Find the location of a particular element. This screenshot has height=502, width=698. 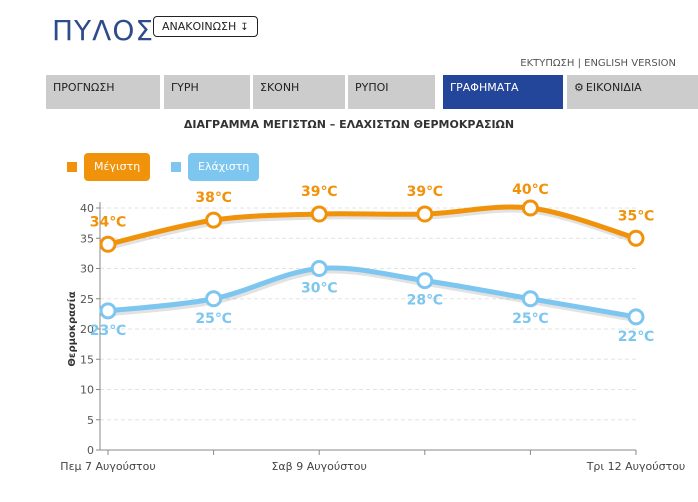

data-label: 38℃ is located at coordinates (213, 198).